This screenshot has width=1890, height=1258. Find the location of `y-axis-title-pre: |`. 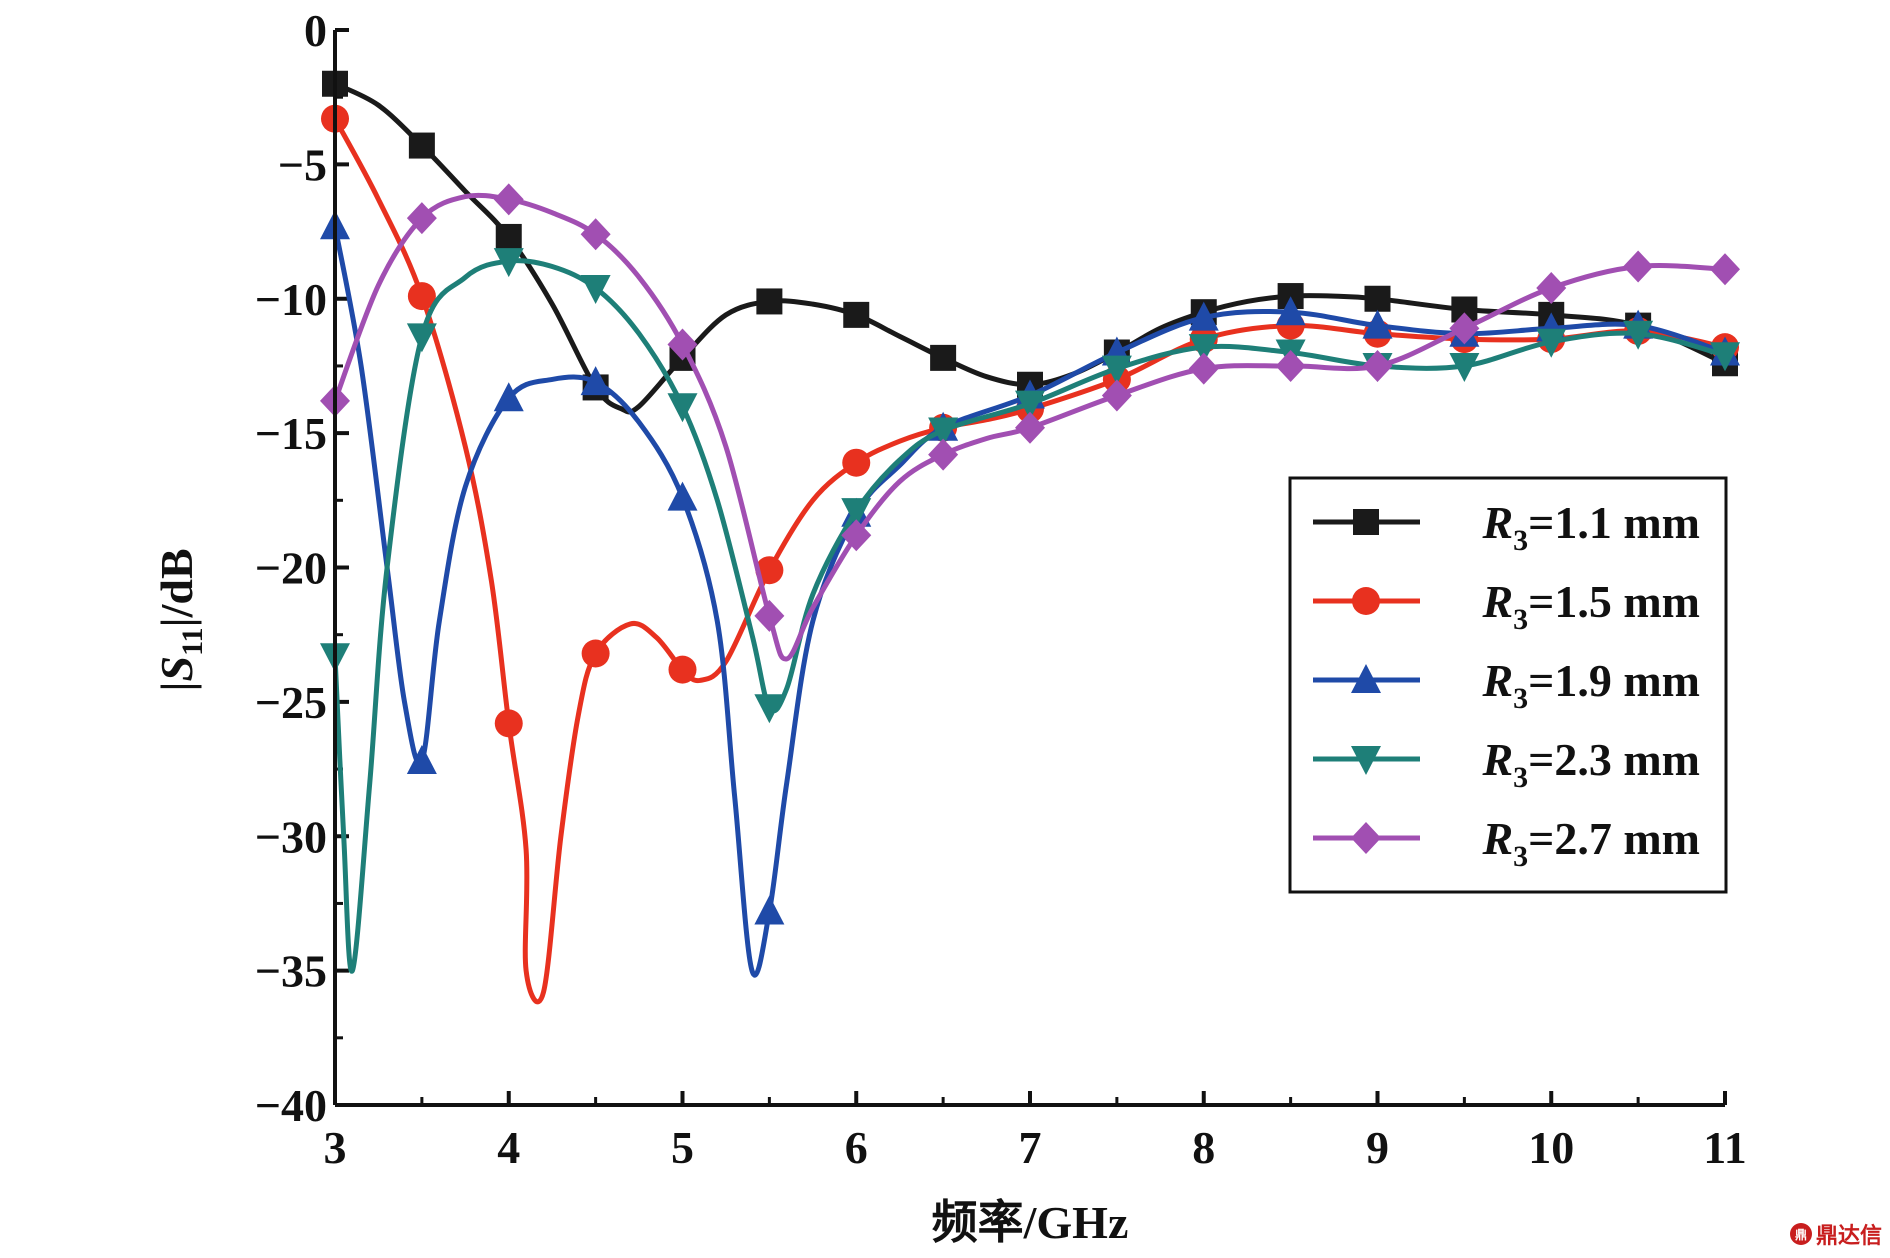

y-axis-title-pre: | is located at coordinates (176, 687).